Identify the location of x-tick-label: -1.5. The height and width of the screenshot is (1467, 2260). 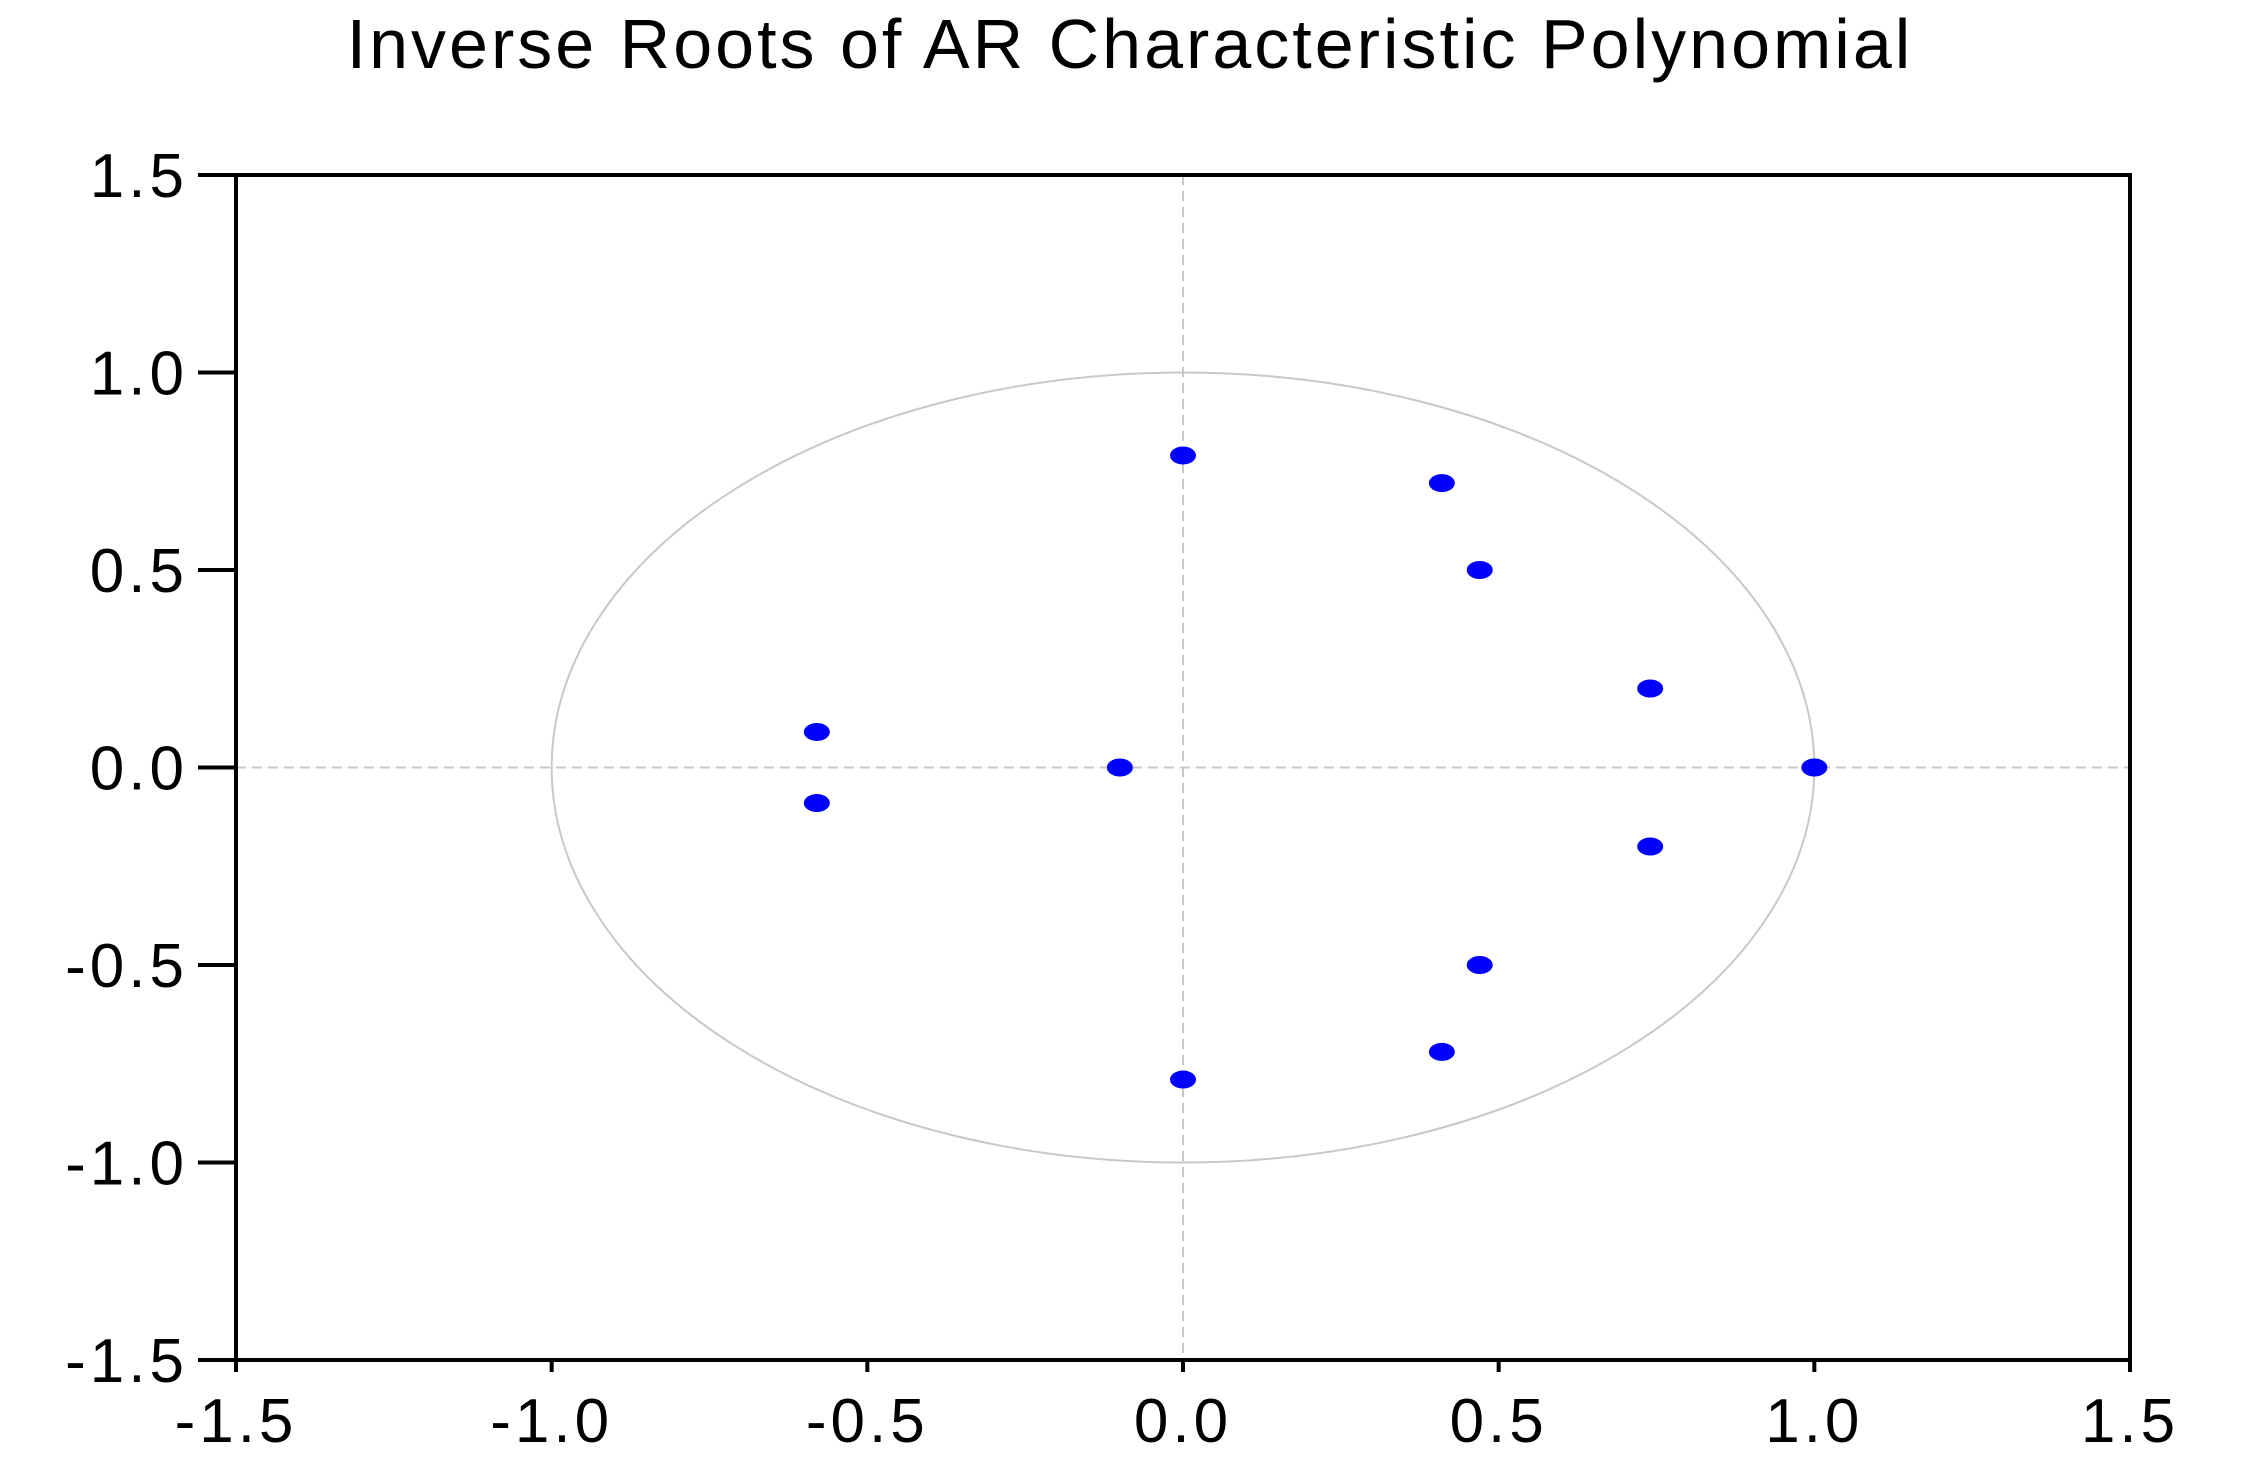
(236, 1421).